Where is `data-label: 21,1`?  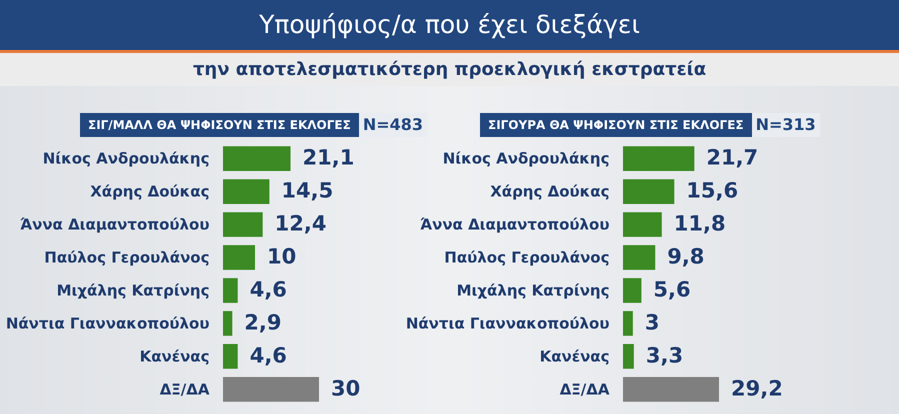
data-label: 21,1 is located at coordinates (328, 158).